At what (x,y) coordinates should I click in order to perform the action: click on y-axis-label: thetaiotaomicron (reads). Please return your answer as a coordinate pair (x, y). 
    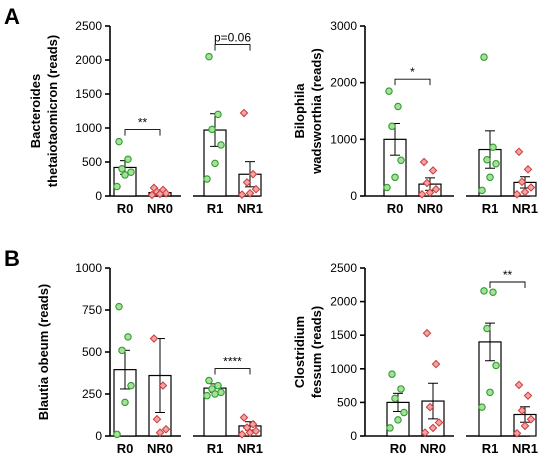
    Looking at the image, I should click on (52, 111).